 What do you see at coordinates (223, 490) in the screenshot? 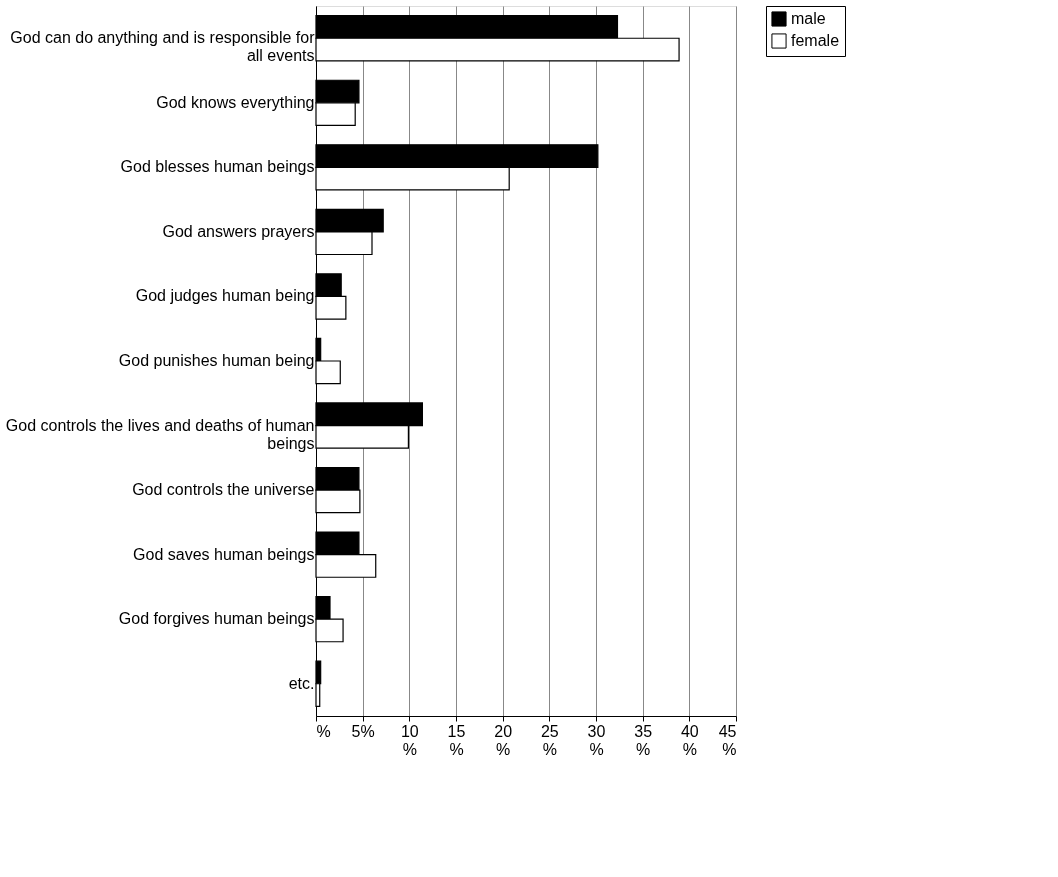
I see `y-tick-label: God controls the universe` at bounding box center [223, 490].